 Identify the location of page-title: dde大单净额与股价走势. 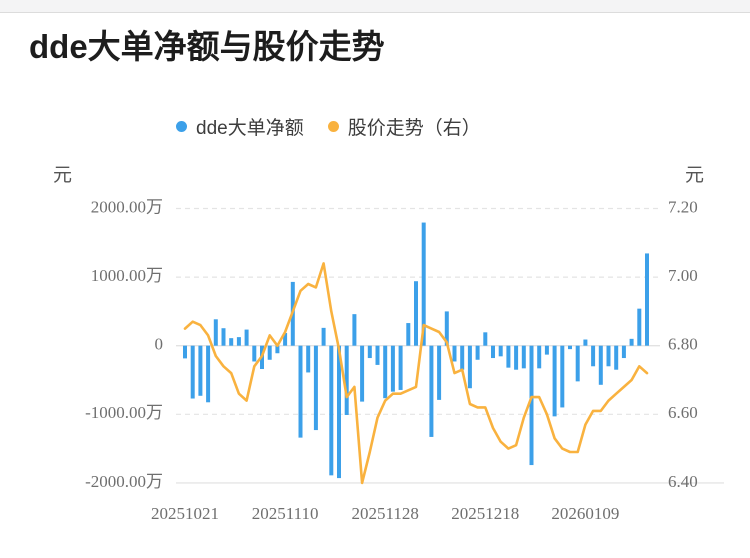
(207, 46).